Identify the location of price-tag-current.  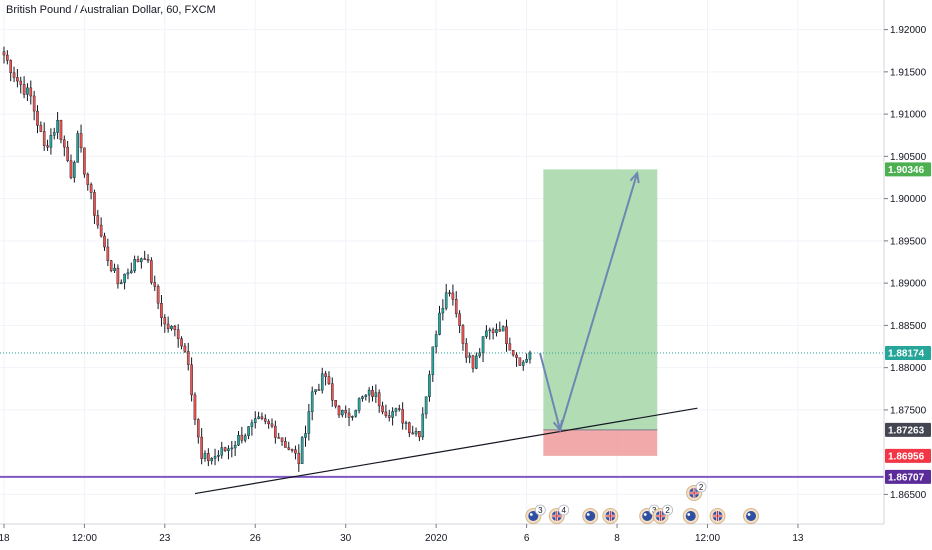
(908, 352).